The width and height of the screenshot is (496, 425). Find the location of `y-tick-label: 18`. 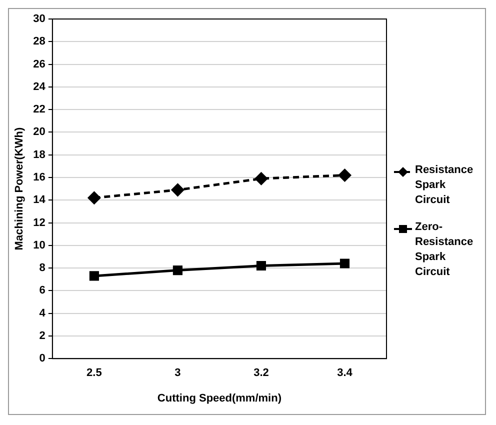

y-tick-label: 18 is located at coordinates (39, 154).